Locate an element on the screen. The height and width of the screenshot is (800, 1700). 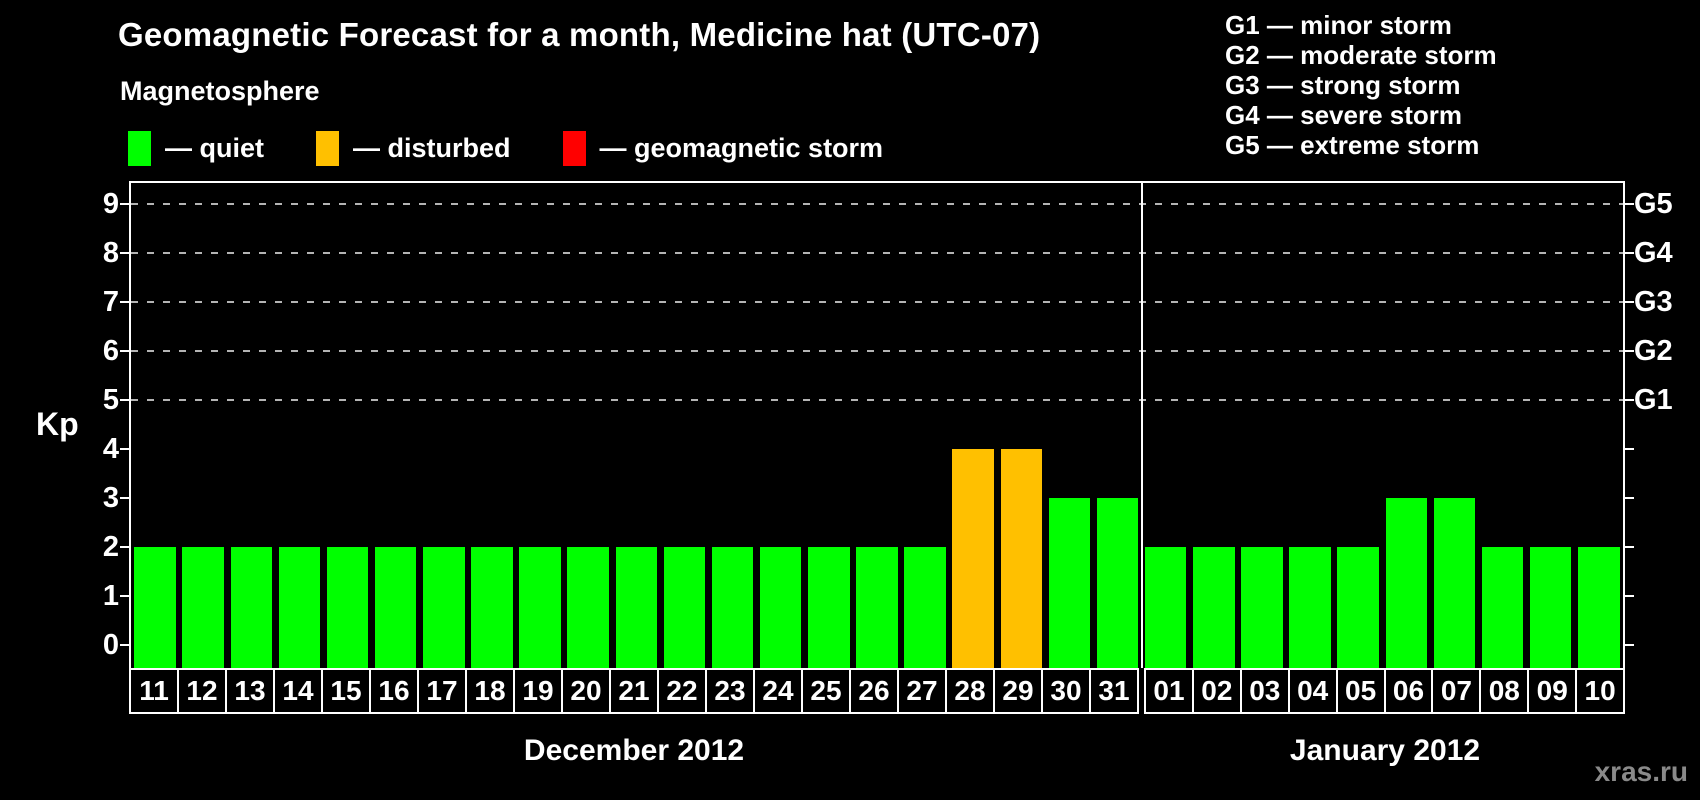
y-tick-label-0: 0 is located at coordinates (110, 645).